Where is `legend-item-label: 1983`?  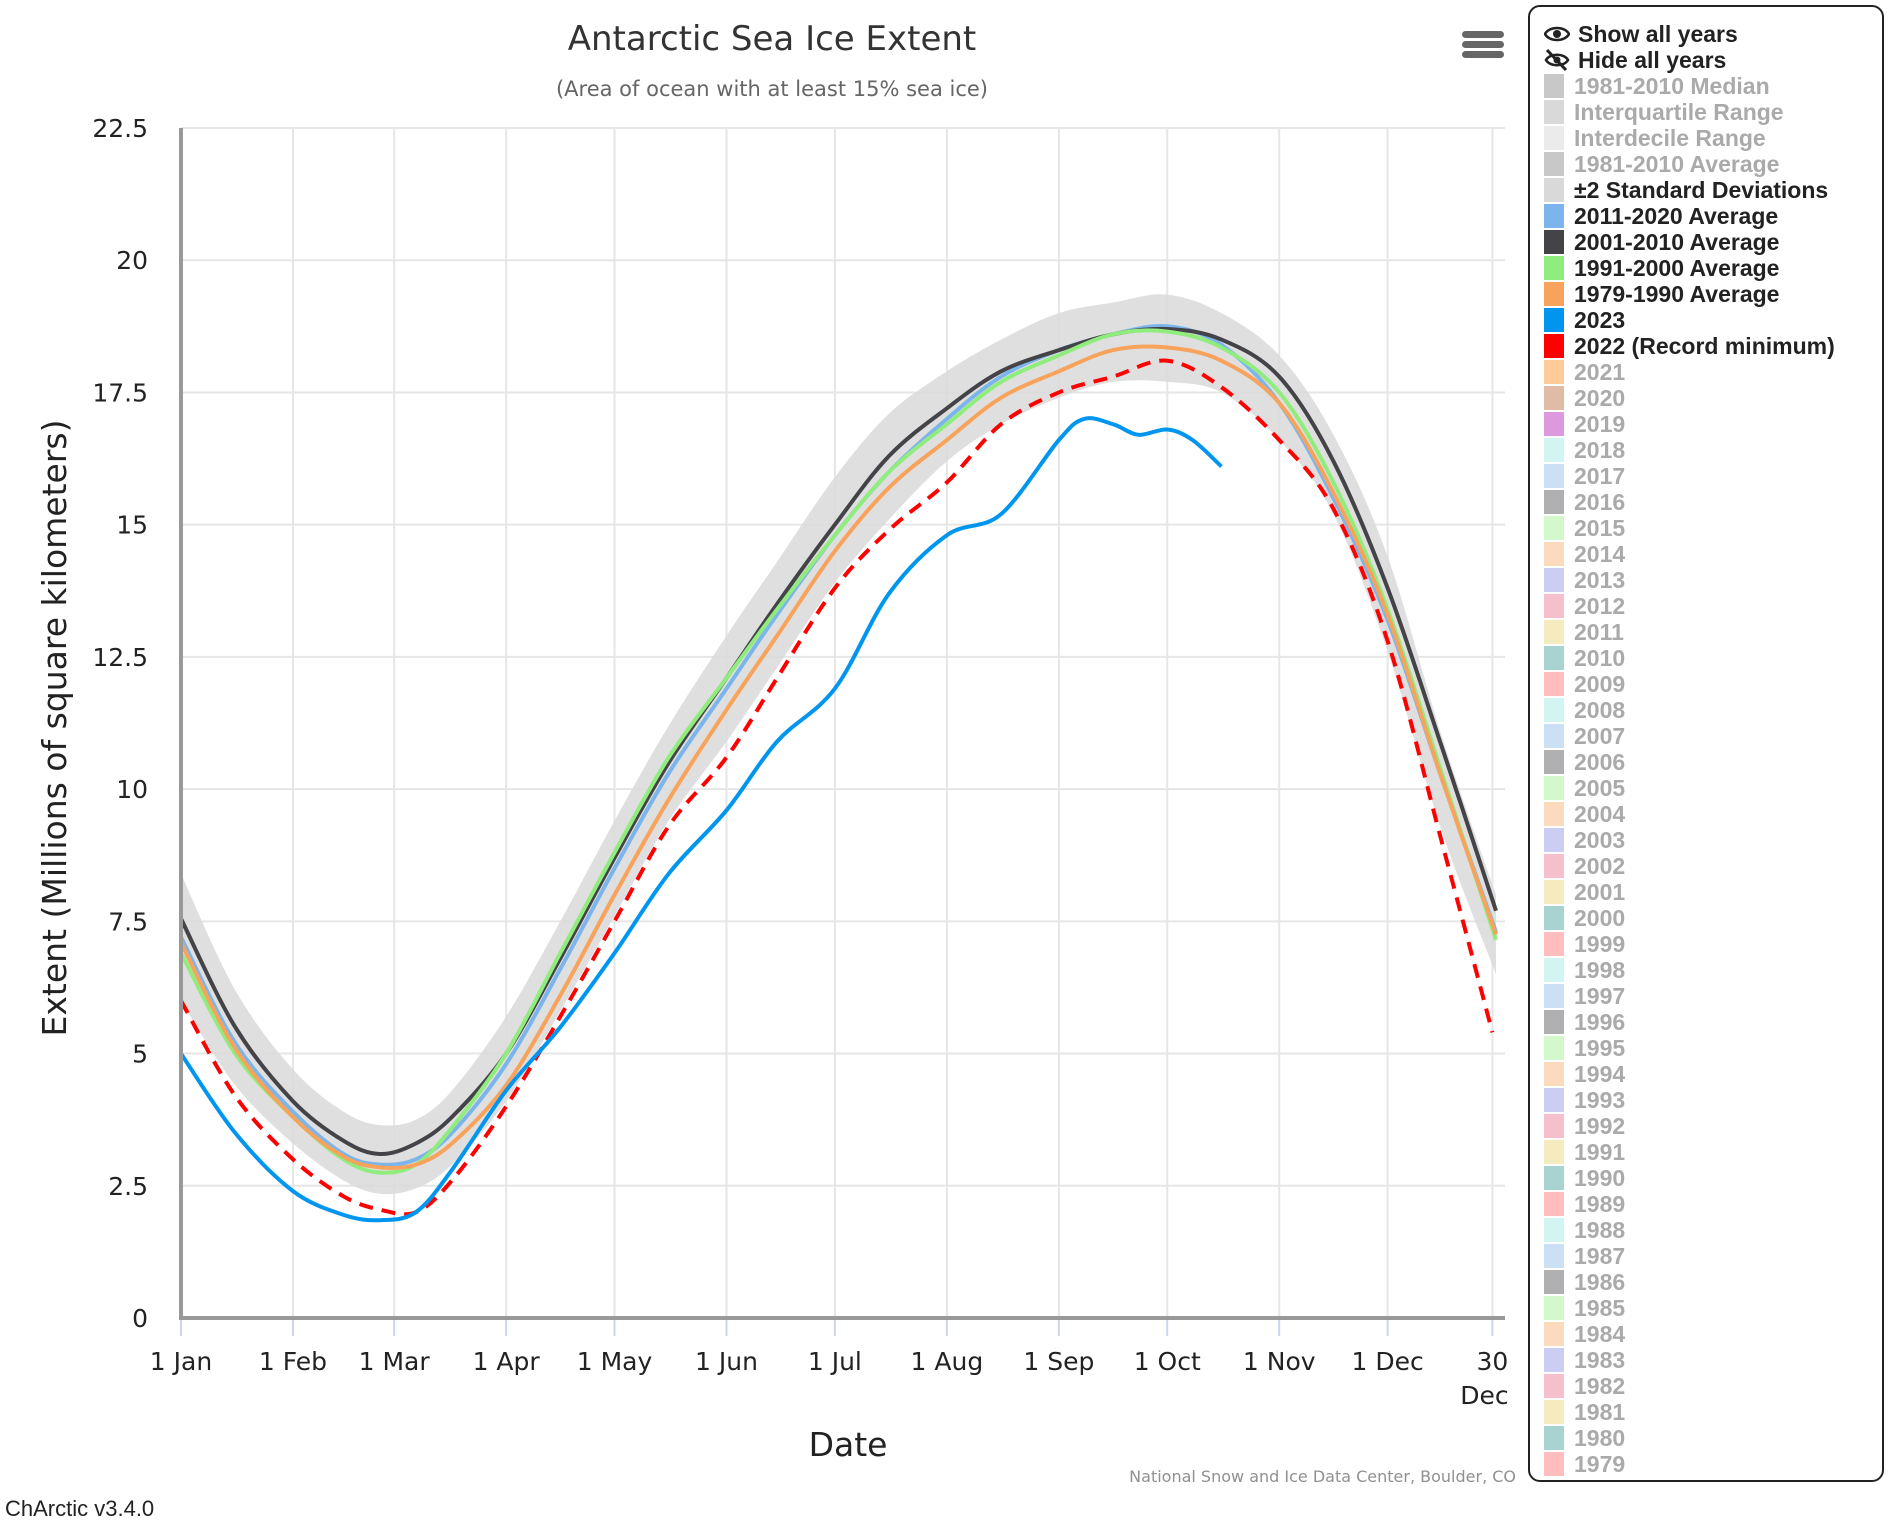 legend-item-label: 1983 is located at coordinates (1600, 1359).